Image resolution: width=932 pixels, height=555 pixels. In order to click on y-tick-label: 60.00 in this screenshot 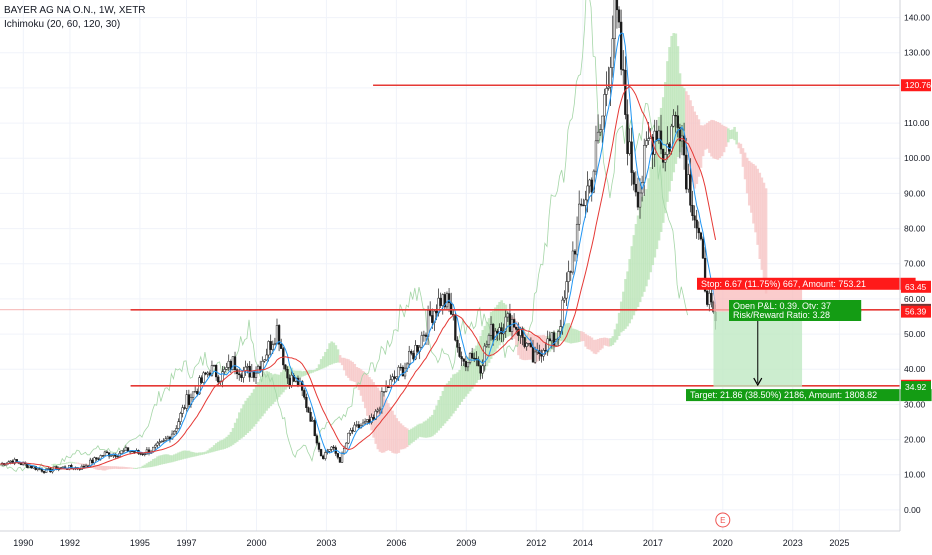, I will do `click(915, 299)`.